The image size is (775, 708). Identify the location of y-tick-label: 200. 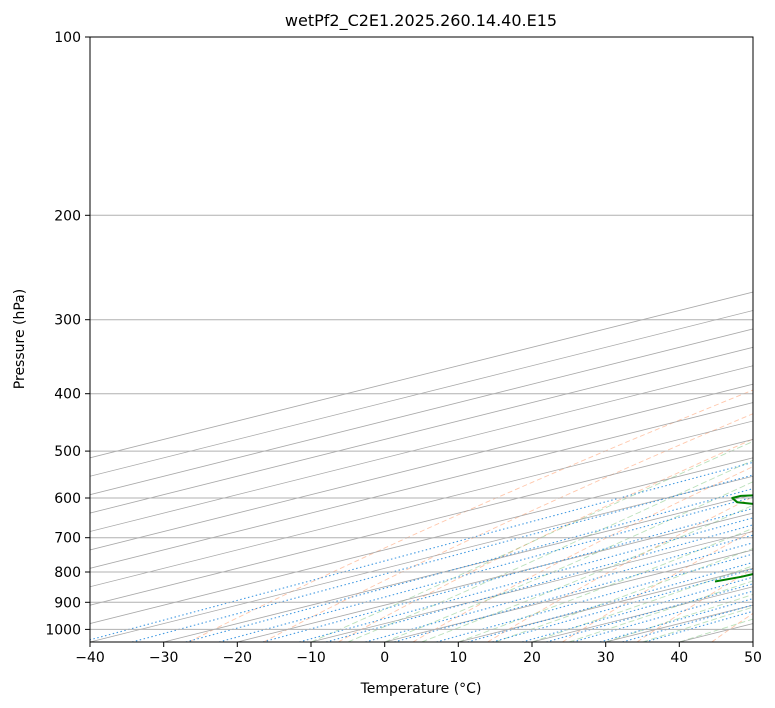
(67, 216).